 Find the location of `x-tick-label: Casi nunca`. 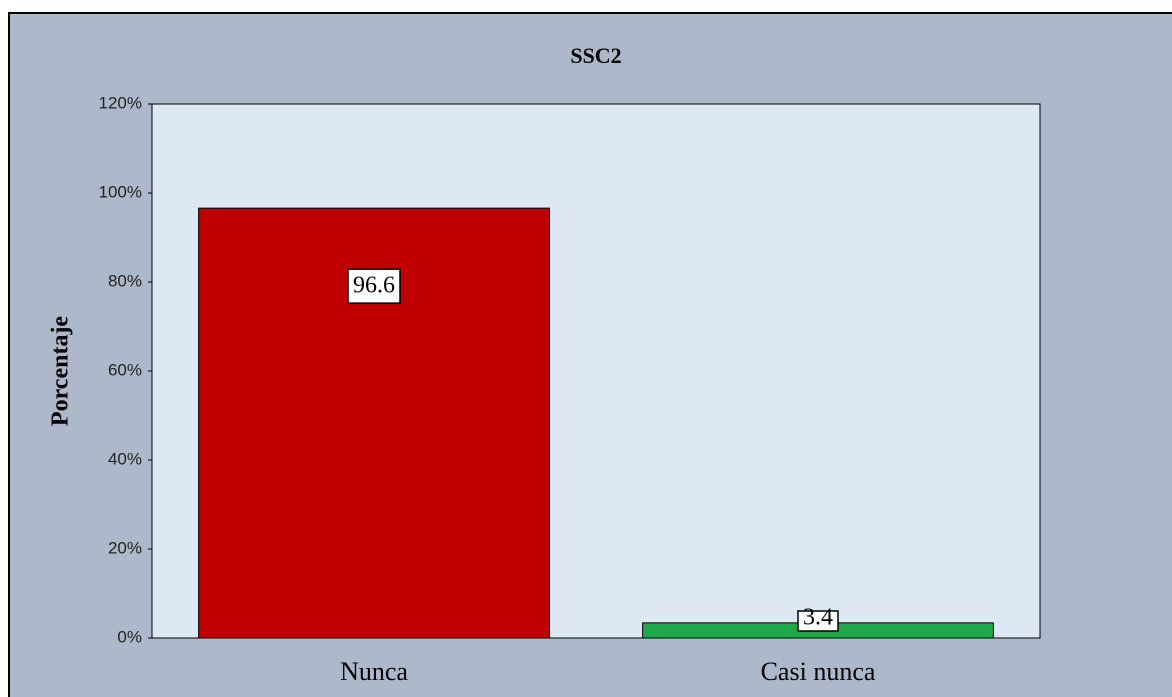

x-tick-label: Casi nunca is located at coordinates (818, 671).